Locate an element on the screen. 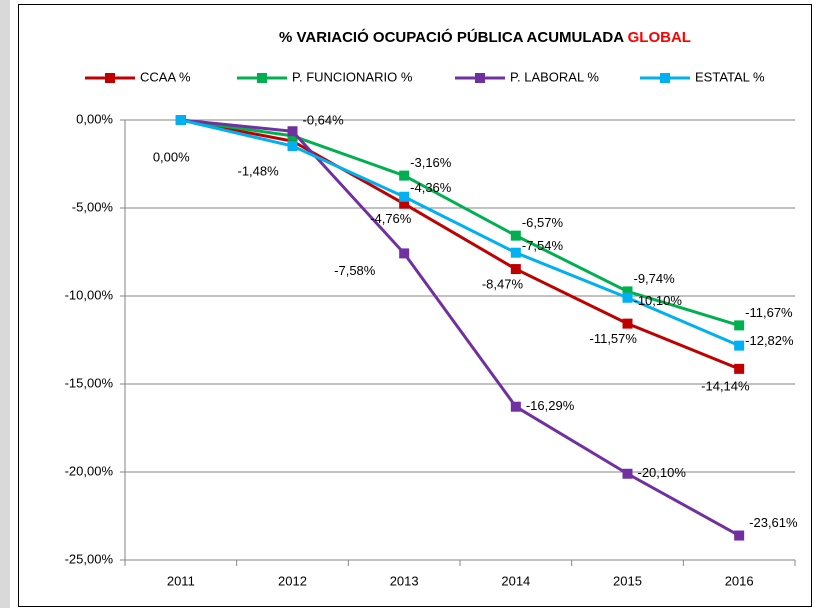  x-tick-label: 2011 is located at coordinates (181, 580).